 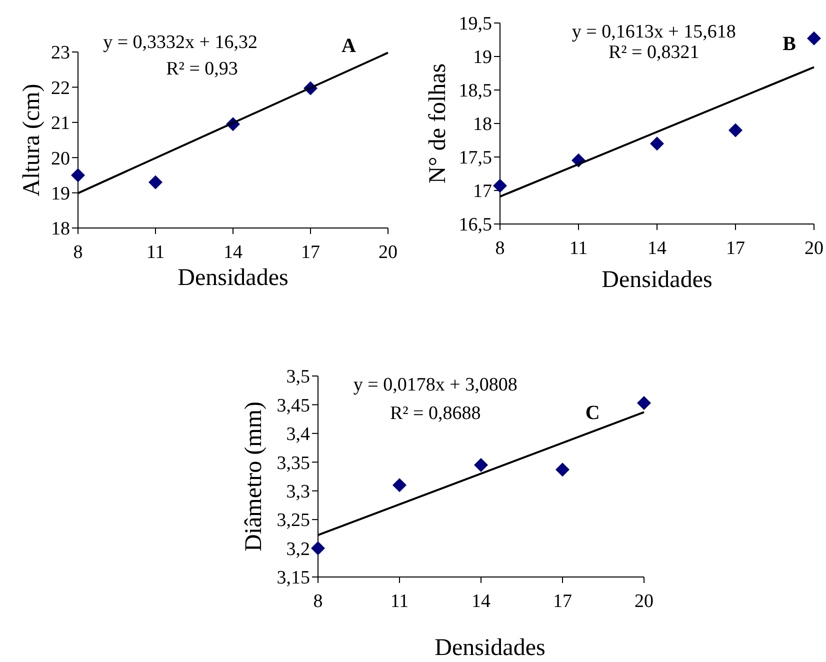 I want to click on y-tick-label: 17, so click(x=482, y=191).